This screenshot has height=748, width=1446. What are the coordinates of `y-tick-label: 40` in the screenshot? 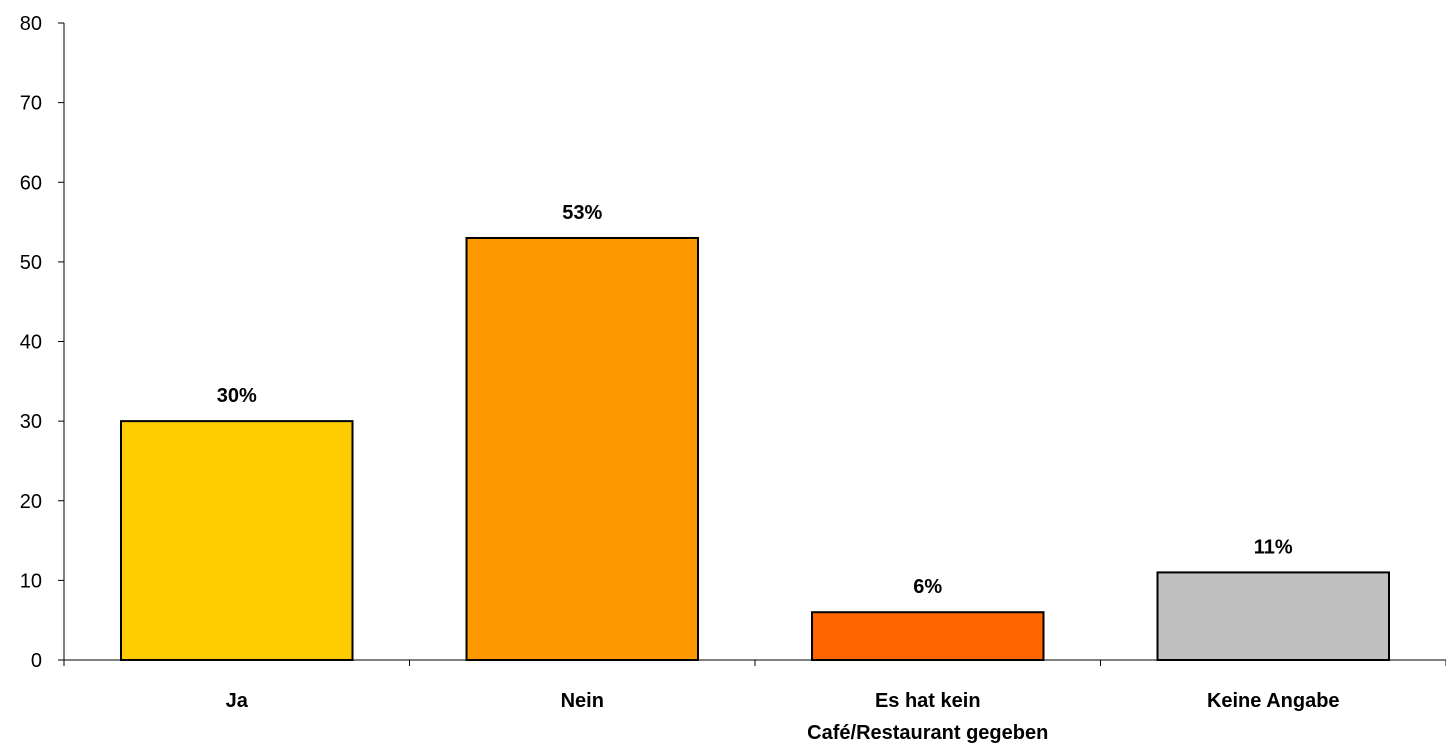 It's located at (31, 343).